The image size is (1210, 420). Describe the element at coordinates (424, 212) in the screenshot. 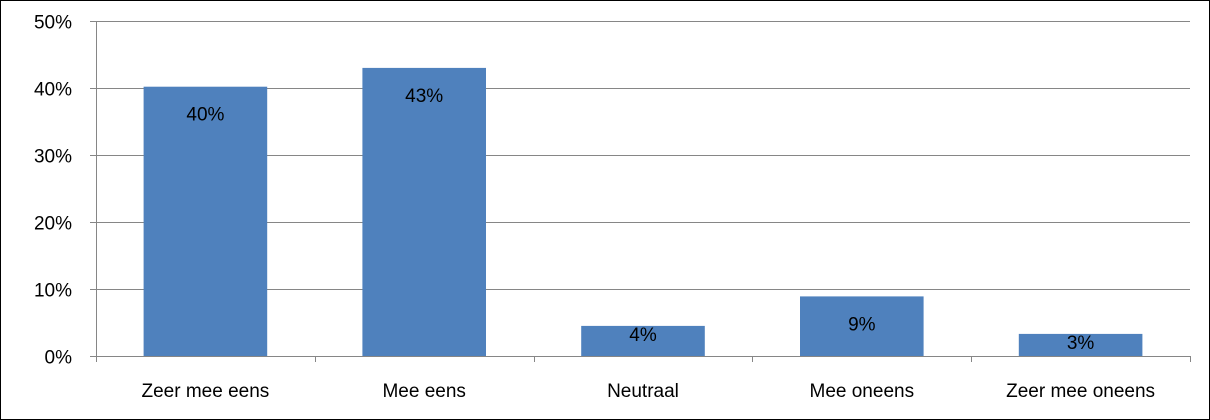

I see `bar-mee-eens` at that location.